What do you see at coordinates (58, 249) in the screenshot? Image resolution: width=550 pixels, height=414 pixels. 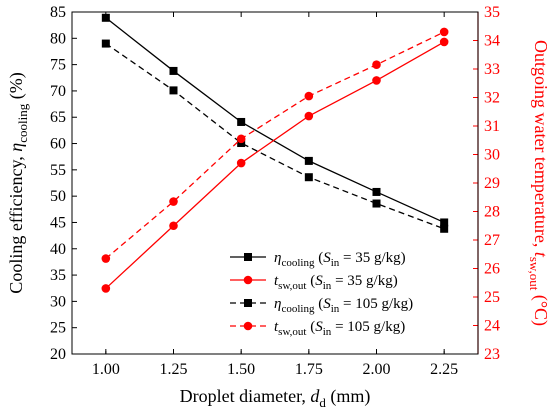 I see `y-left-tick-label: 40` at bounding box center [58, 249].